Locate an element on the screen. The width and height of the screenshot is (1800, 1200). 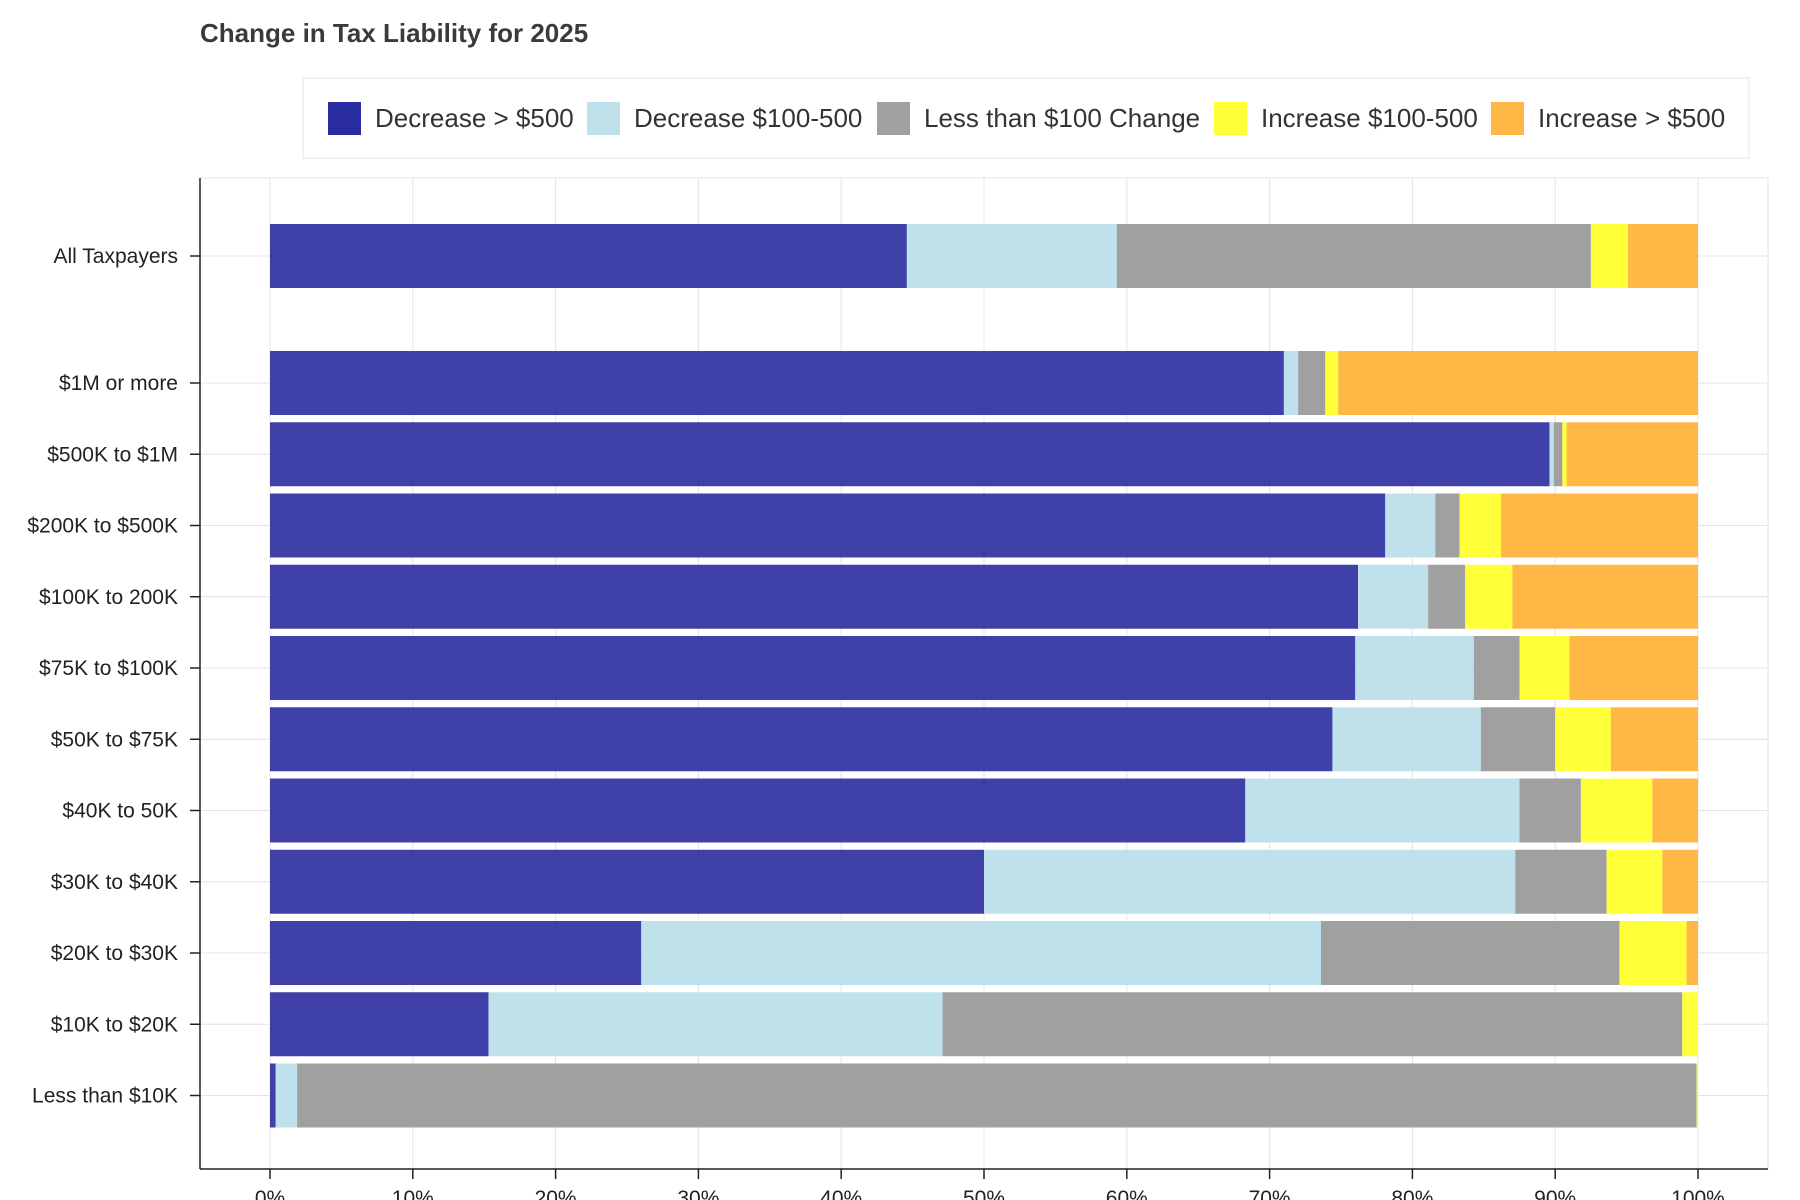
bar-40k-to-50k-less-than-100-change is located at coordinates (1550, 810).